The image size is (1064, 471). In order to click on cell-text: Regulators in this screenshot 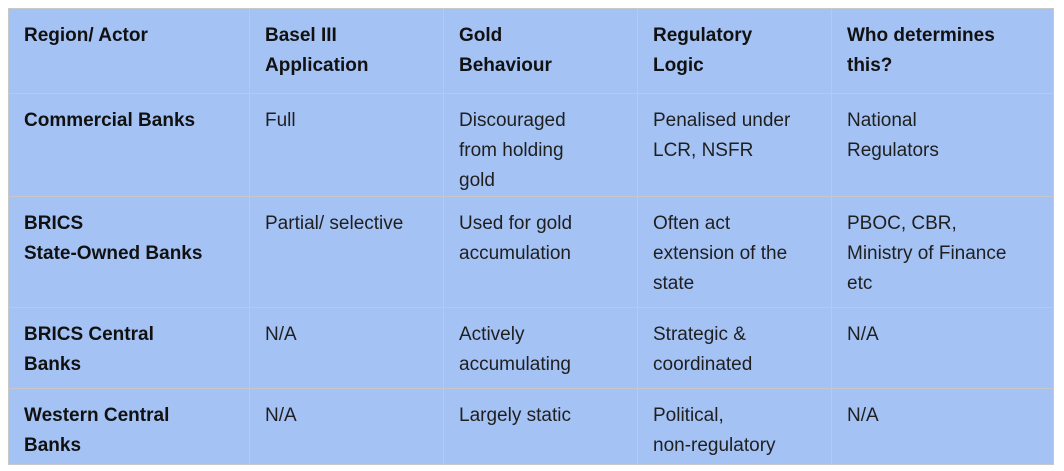, I will do `click(893, 150)`.